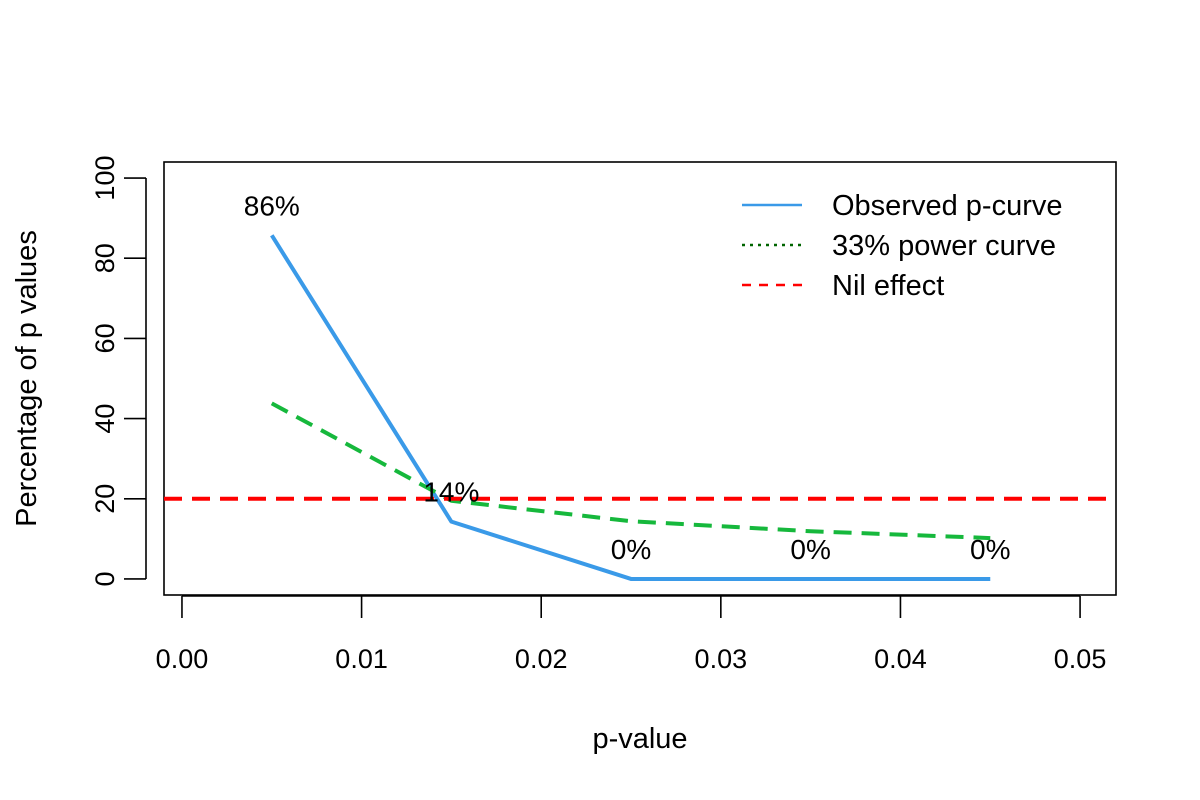 Image resolution: width=1200 pixels, height=800 pixels. Describe the element at coordinates (105, 338) in the screenshot. I see `y-tick-label: 60` at that location.